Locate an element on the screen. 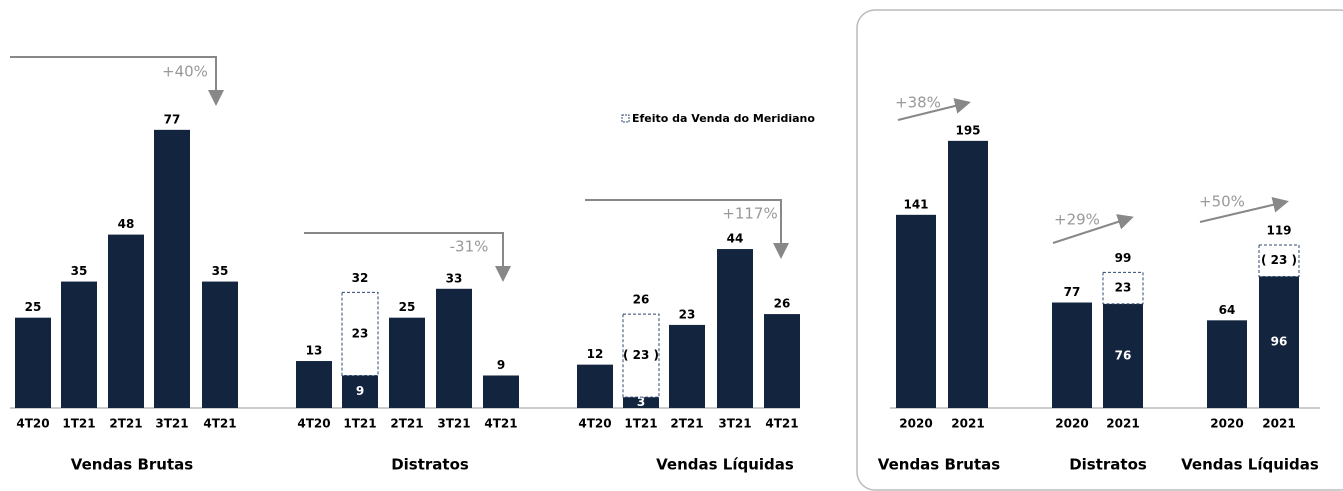 Image resolution: width=1343 pixels, height=491 pixels. value-label: 64 is located at coordinates (1227, 310).